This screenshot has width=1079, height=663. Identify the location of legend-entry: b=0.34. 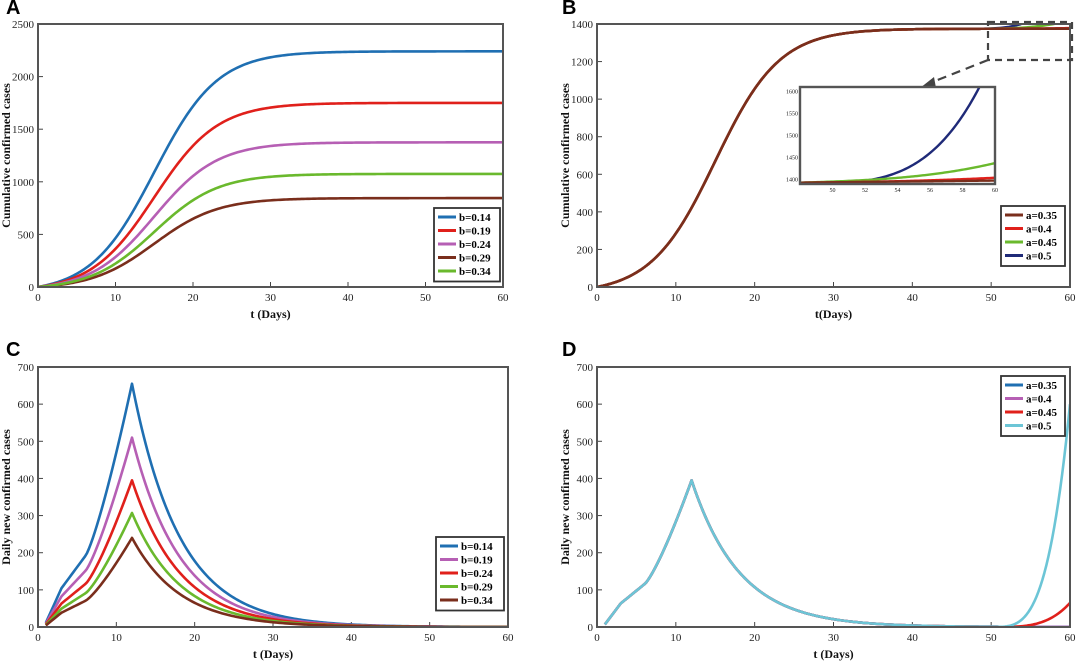
(475, 272).